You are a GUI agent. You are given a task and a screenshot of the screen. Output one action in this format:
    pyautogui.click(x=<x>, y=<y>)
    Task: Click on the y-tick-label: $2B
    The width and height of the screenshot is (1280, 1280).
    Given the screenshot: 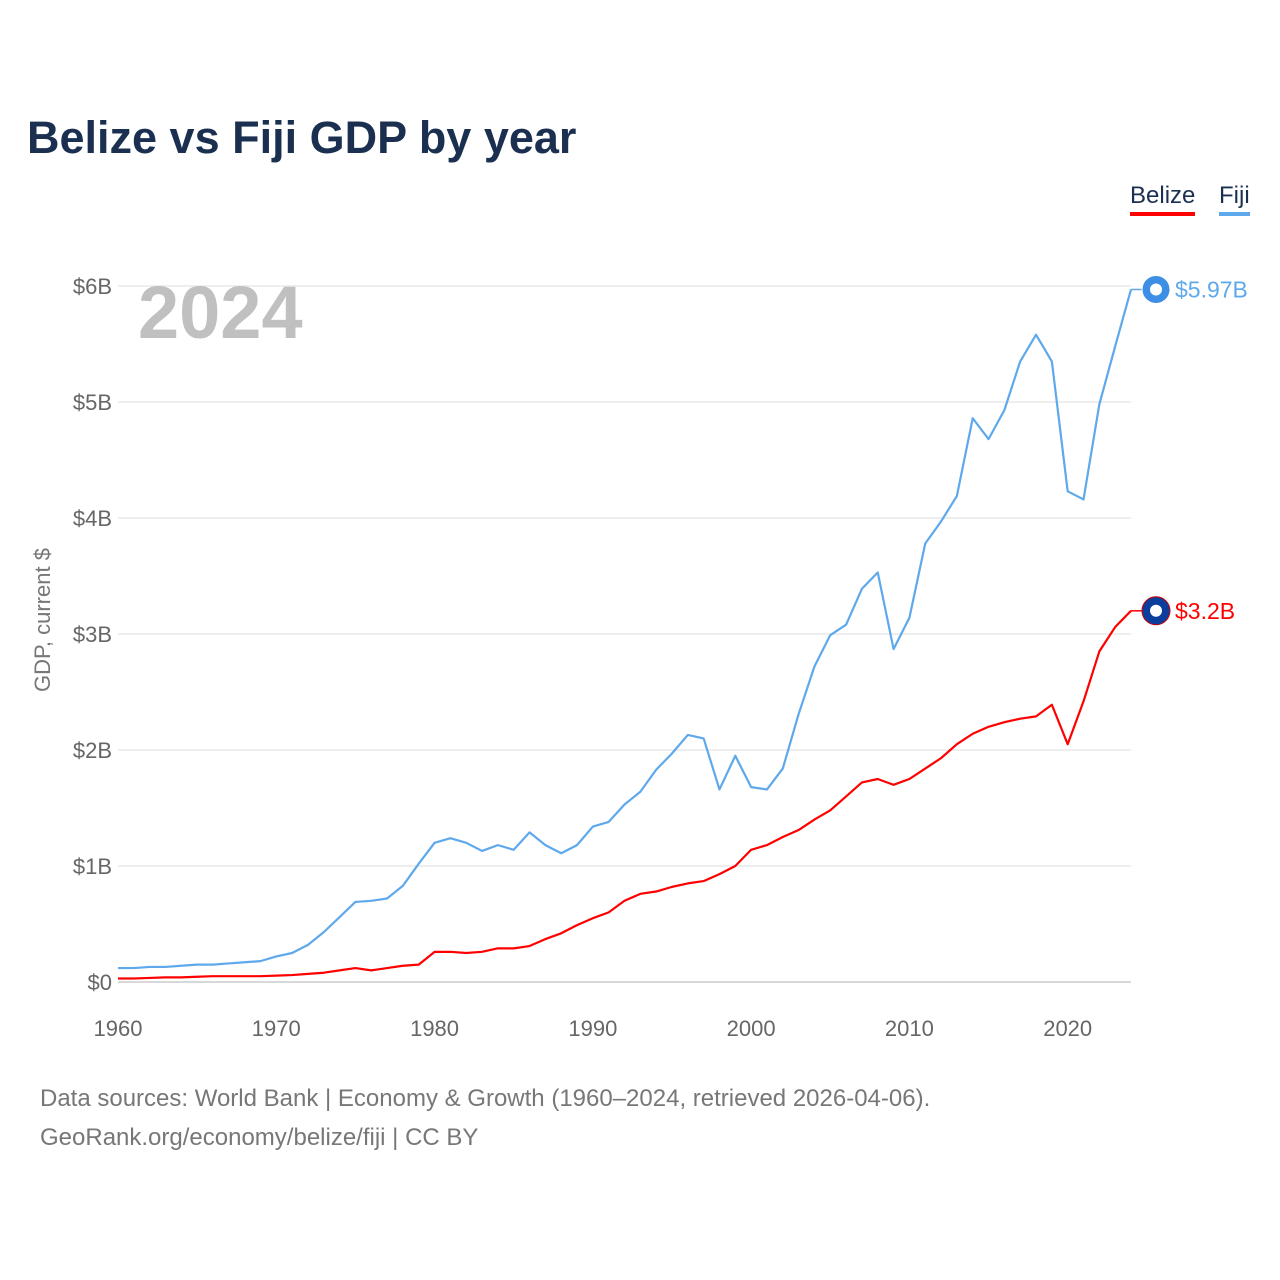 What is the action you would take?
    pyautogui.click(x=92, y=750)
    